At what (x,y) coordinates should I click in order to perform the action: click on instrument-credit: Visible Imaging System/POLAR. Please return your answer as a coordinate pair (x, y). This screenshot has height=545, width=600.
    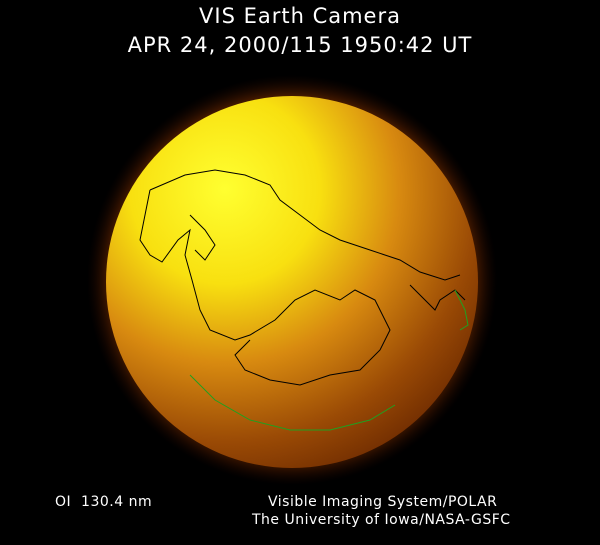
    Looking at the image, I should click on (383, 502).